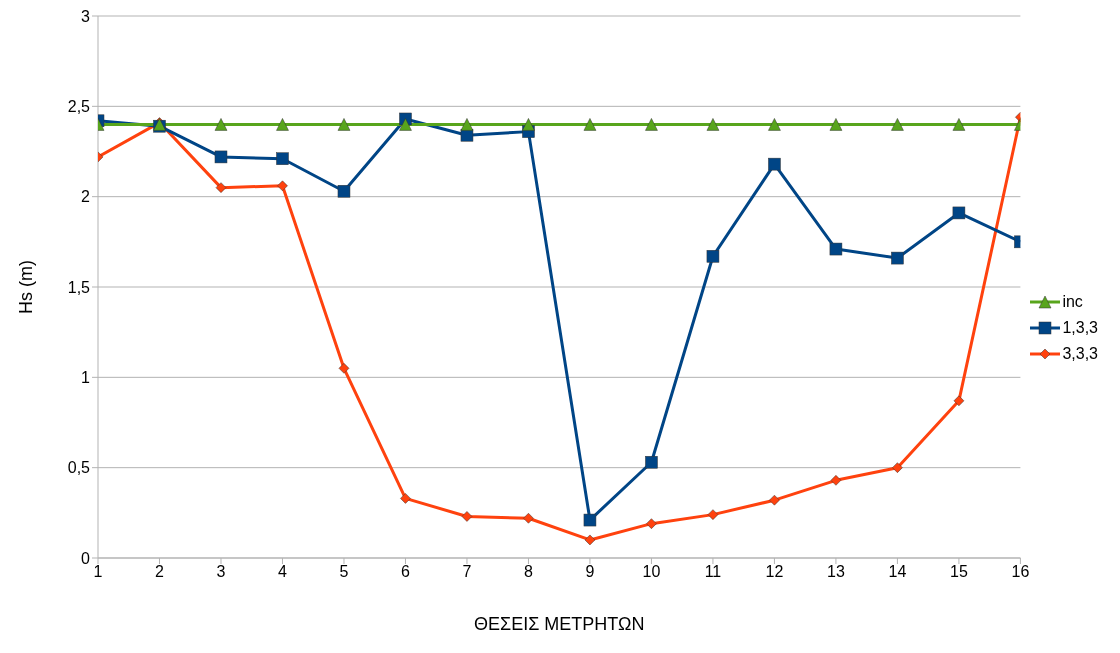 Image resolution: width=1120 pixels, height=653 pixels. Describe the element at coordinates (559, 624) in the screenshot. I see `x-axis-title: ΘΕΣΕΙΣ ΜΕΤΡΗΤΩΝ` at that location.